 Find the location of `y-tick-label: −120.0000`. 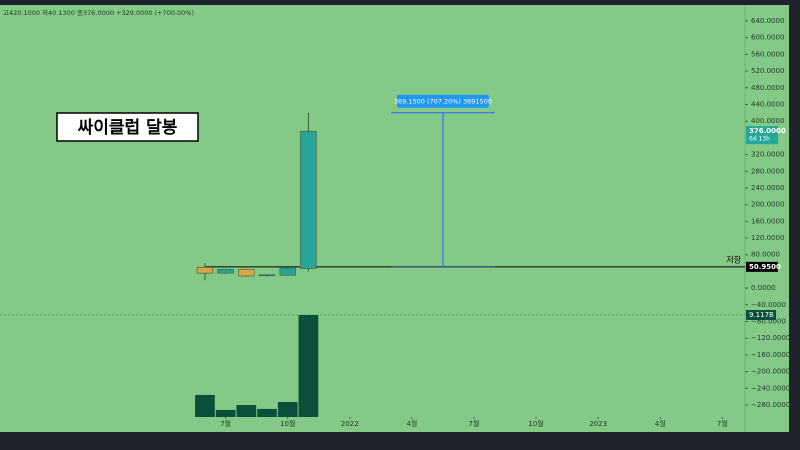

y-tick-label: −120.0000 is located at coordinates (770, 338).